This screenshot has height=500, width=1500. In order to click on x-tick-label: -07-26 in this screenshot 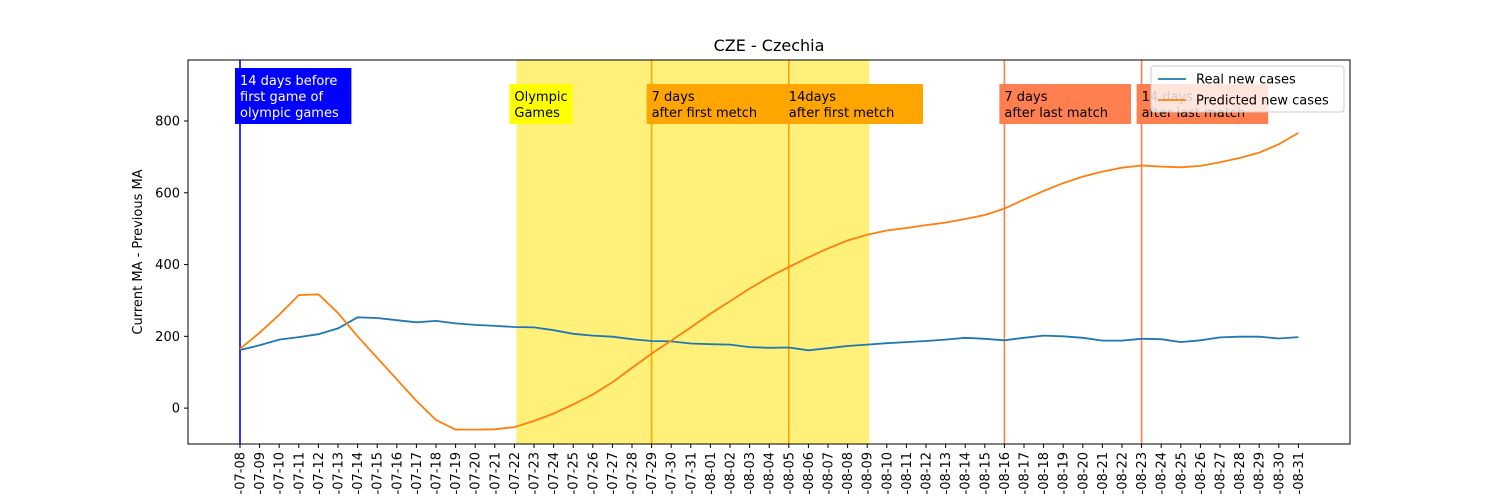, I will do `click(593, 473)`.